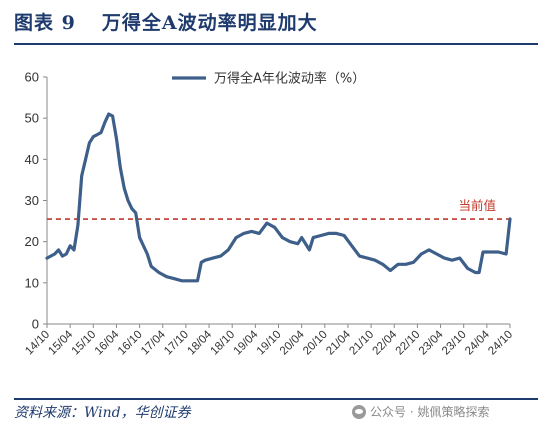 The height and width of the screenshot is (432, 550). What do you see at coordinates (35, 324) in the screenshot?
I see `y-tick-label: 0` at bounding box center [35, 324].